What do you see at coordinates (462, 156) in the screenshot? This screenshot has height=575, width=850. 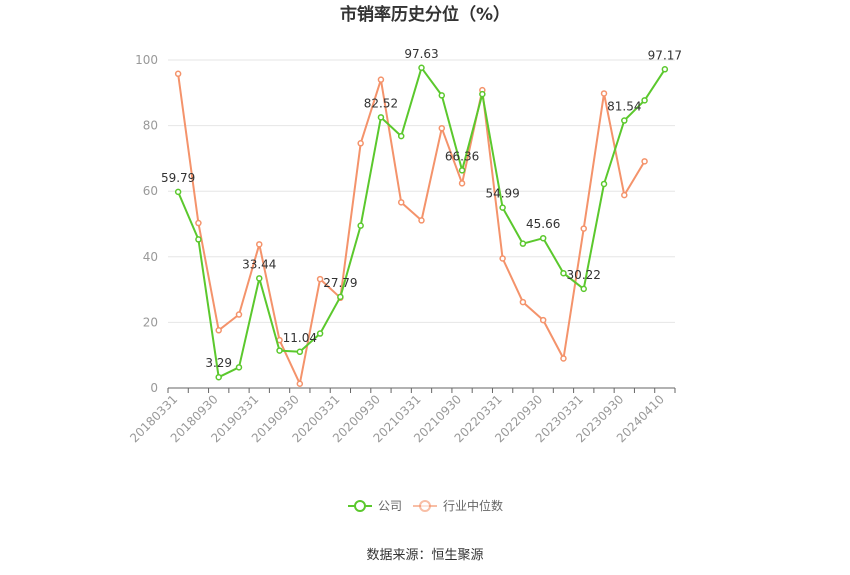 I see `data-label: 66.36` at bounding box center [462, 156].